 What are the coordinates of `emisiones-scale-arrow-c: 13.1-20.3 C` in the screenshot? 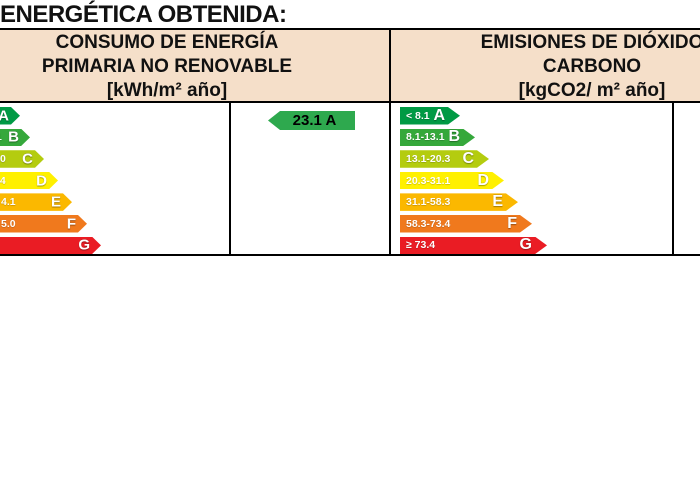 It's located at (444, 159).